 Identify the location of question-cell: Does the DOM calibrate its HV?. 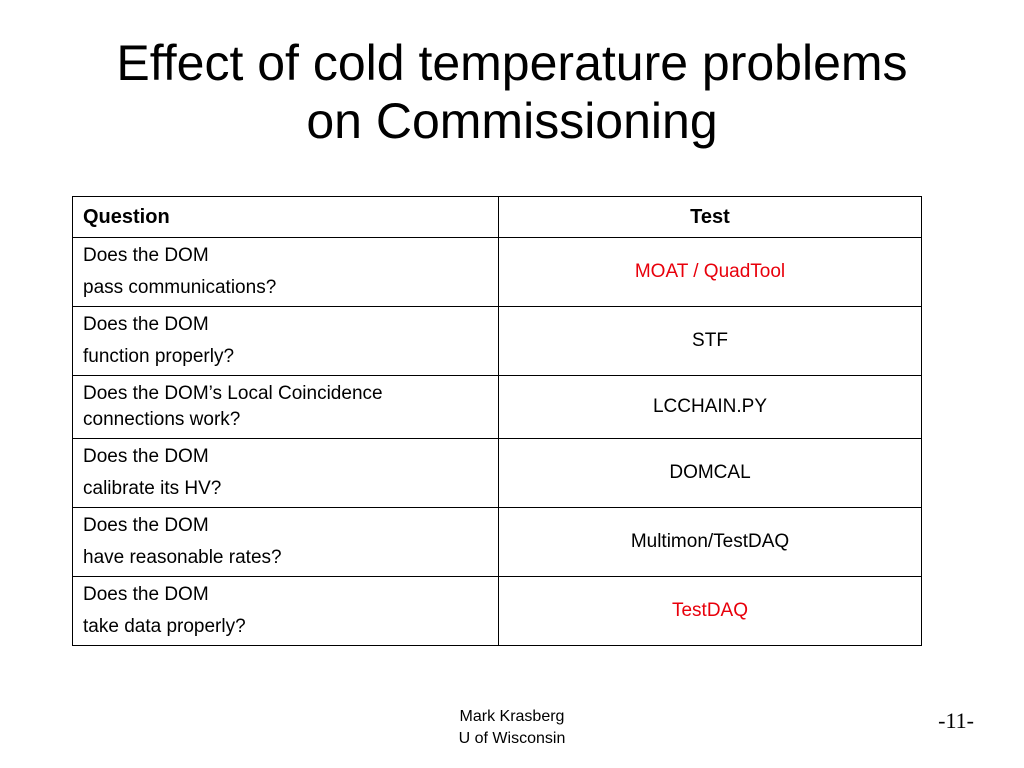
(285, 473).